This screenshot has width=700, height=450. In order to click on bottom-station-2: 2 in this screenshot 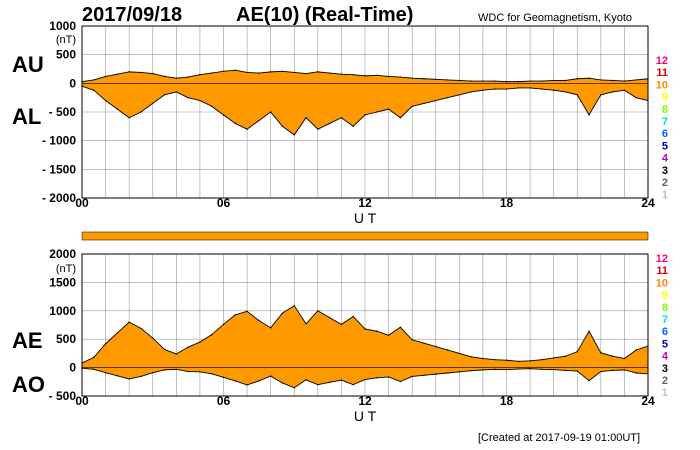, I will do `click(665, 381)`.